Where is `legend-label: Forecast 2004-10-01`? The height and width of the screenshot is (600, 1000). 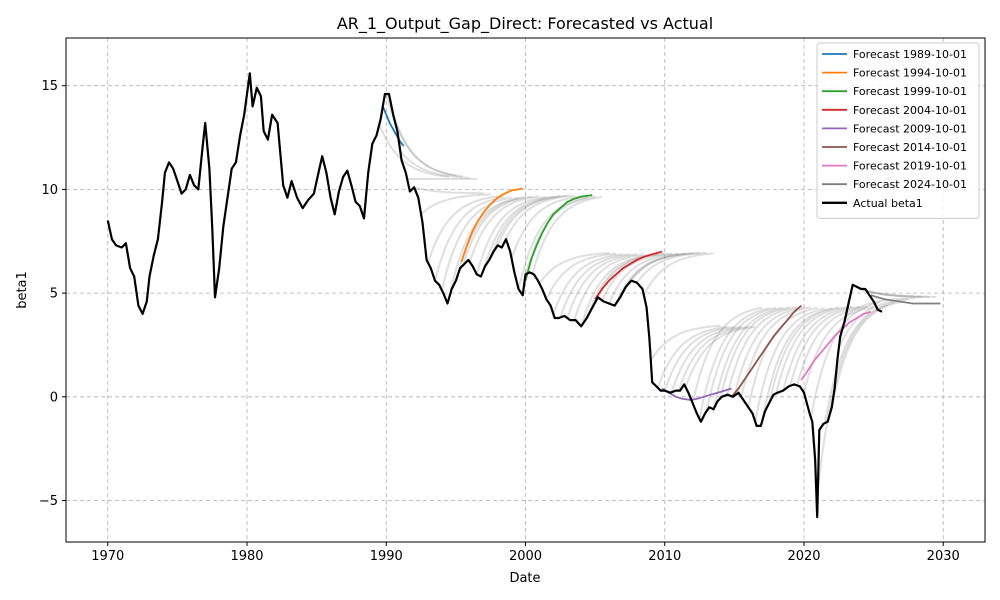 legend-label: Forecast 2004-10-01 is located at coordinates (910, 110).